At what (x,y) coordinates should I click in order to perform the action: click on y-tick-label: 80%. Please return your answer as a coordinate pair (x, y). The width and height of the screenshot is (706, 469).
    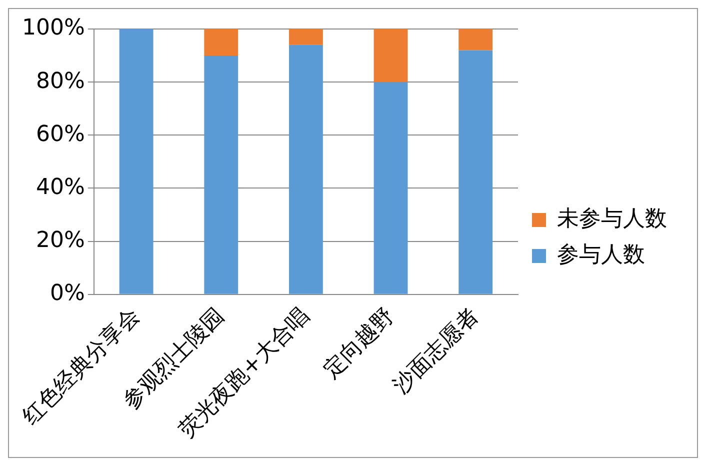
    Looking at the image, I should click on (60, 81).